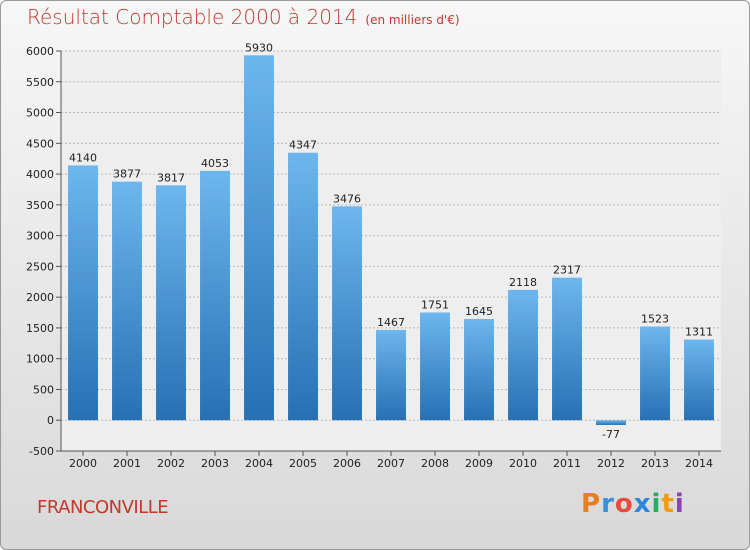 This screenshot has width=750, height=550. I want to click on y-tick-label: 4000, so click(40, 174).